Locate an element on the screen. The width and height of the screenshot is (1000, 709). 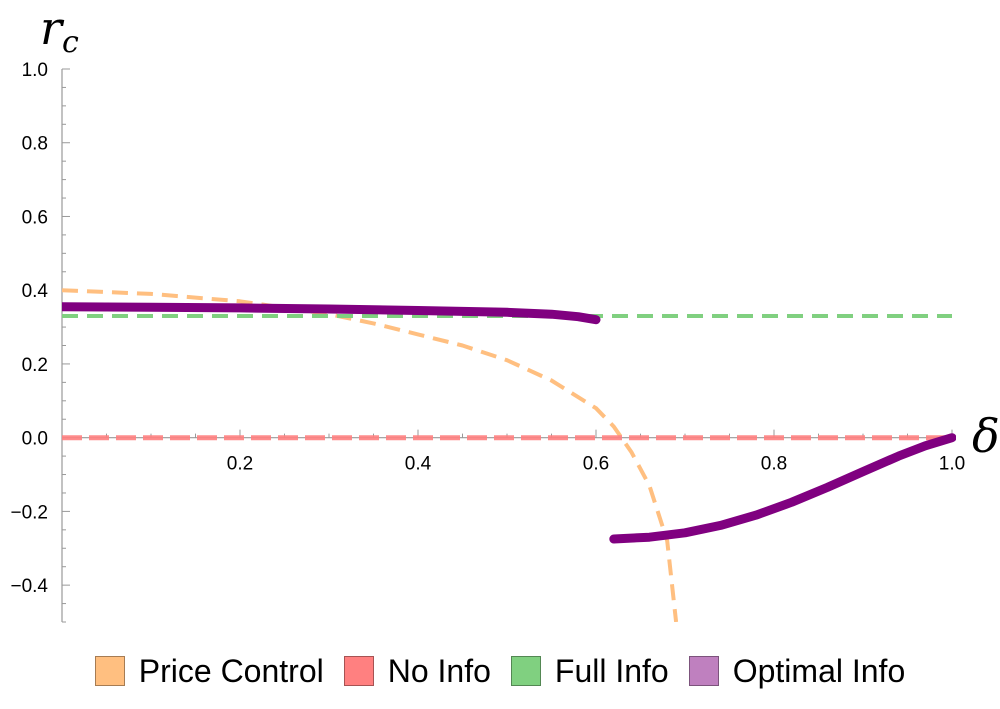
legend-label: Optimal Info is located at coordinates (819, 670).